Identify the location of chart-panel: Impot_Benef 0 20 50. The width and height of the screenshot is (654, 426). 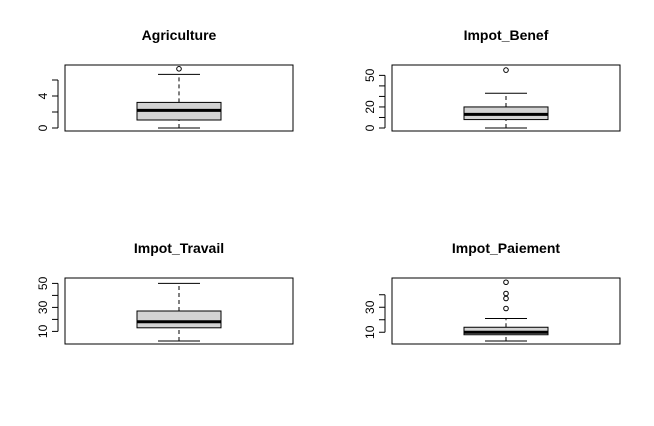
(492, 79).